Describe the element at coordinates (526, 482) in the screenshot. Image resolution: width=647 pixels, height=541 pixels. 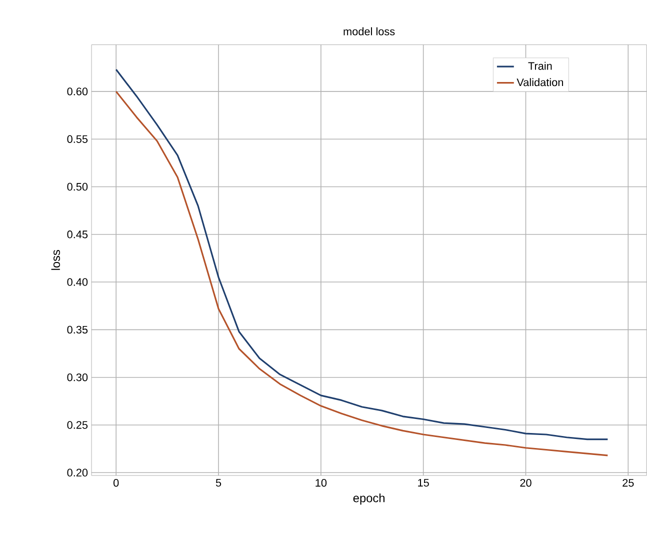
I see `x-tick-label: 20` at that location.